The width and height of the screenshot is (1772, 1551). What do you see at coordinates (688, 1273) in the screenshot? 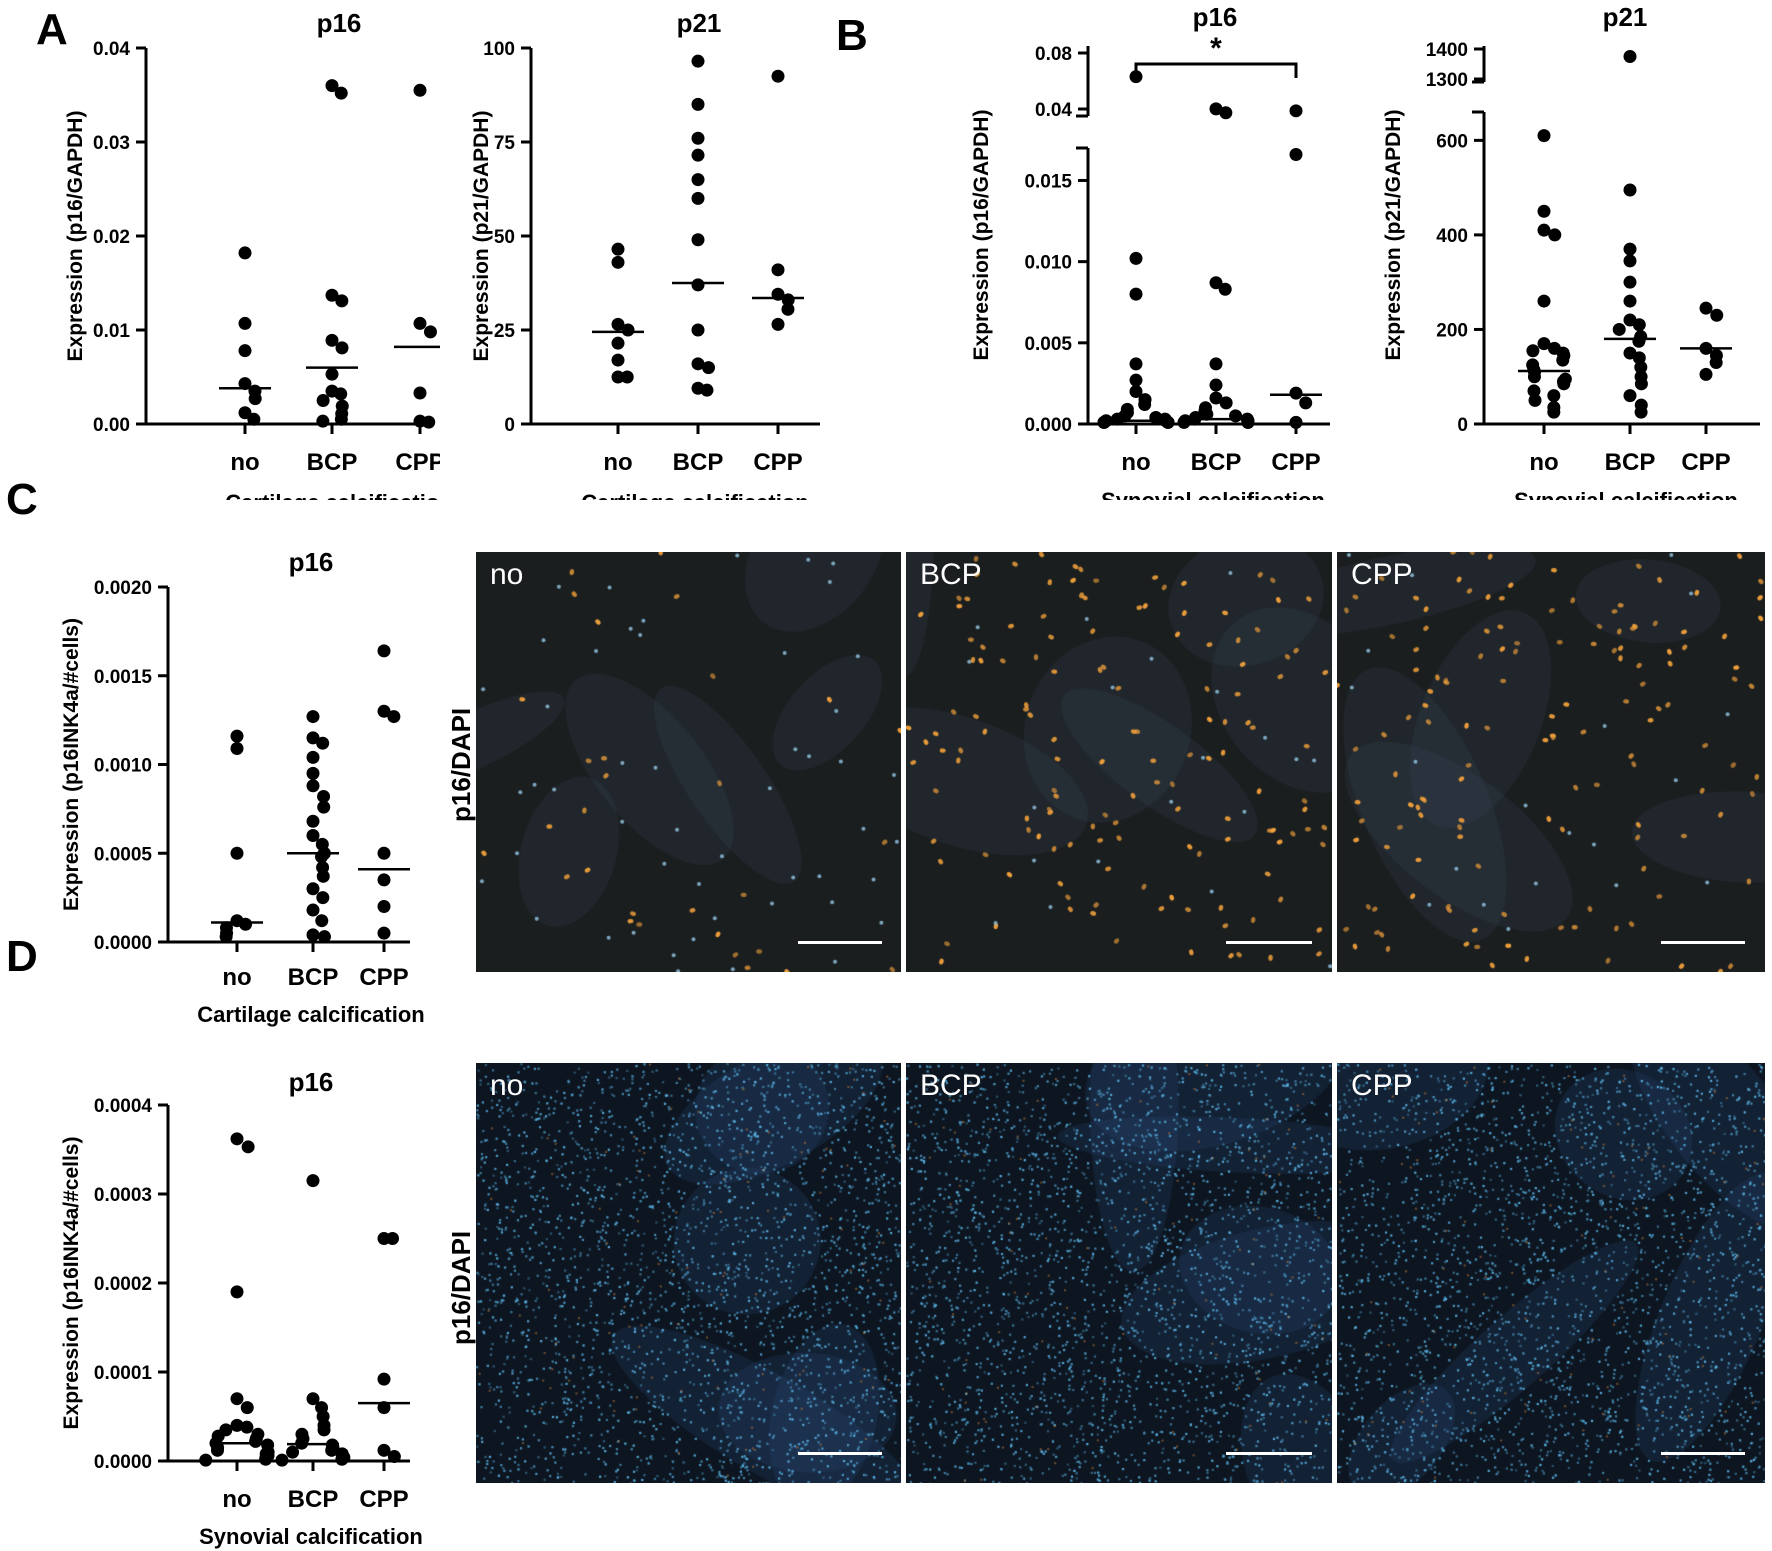
I see `micrograph-synovial-no: no` at bounding box center [688, 1273].